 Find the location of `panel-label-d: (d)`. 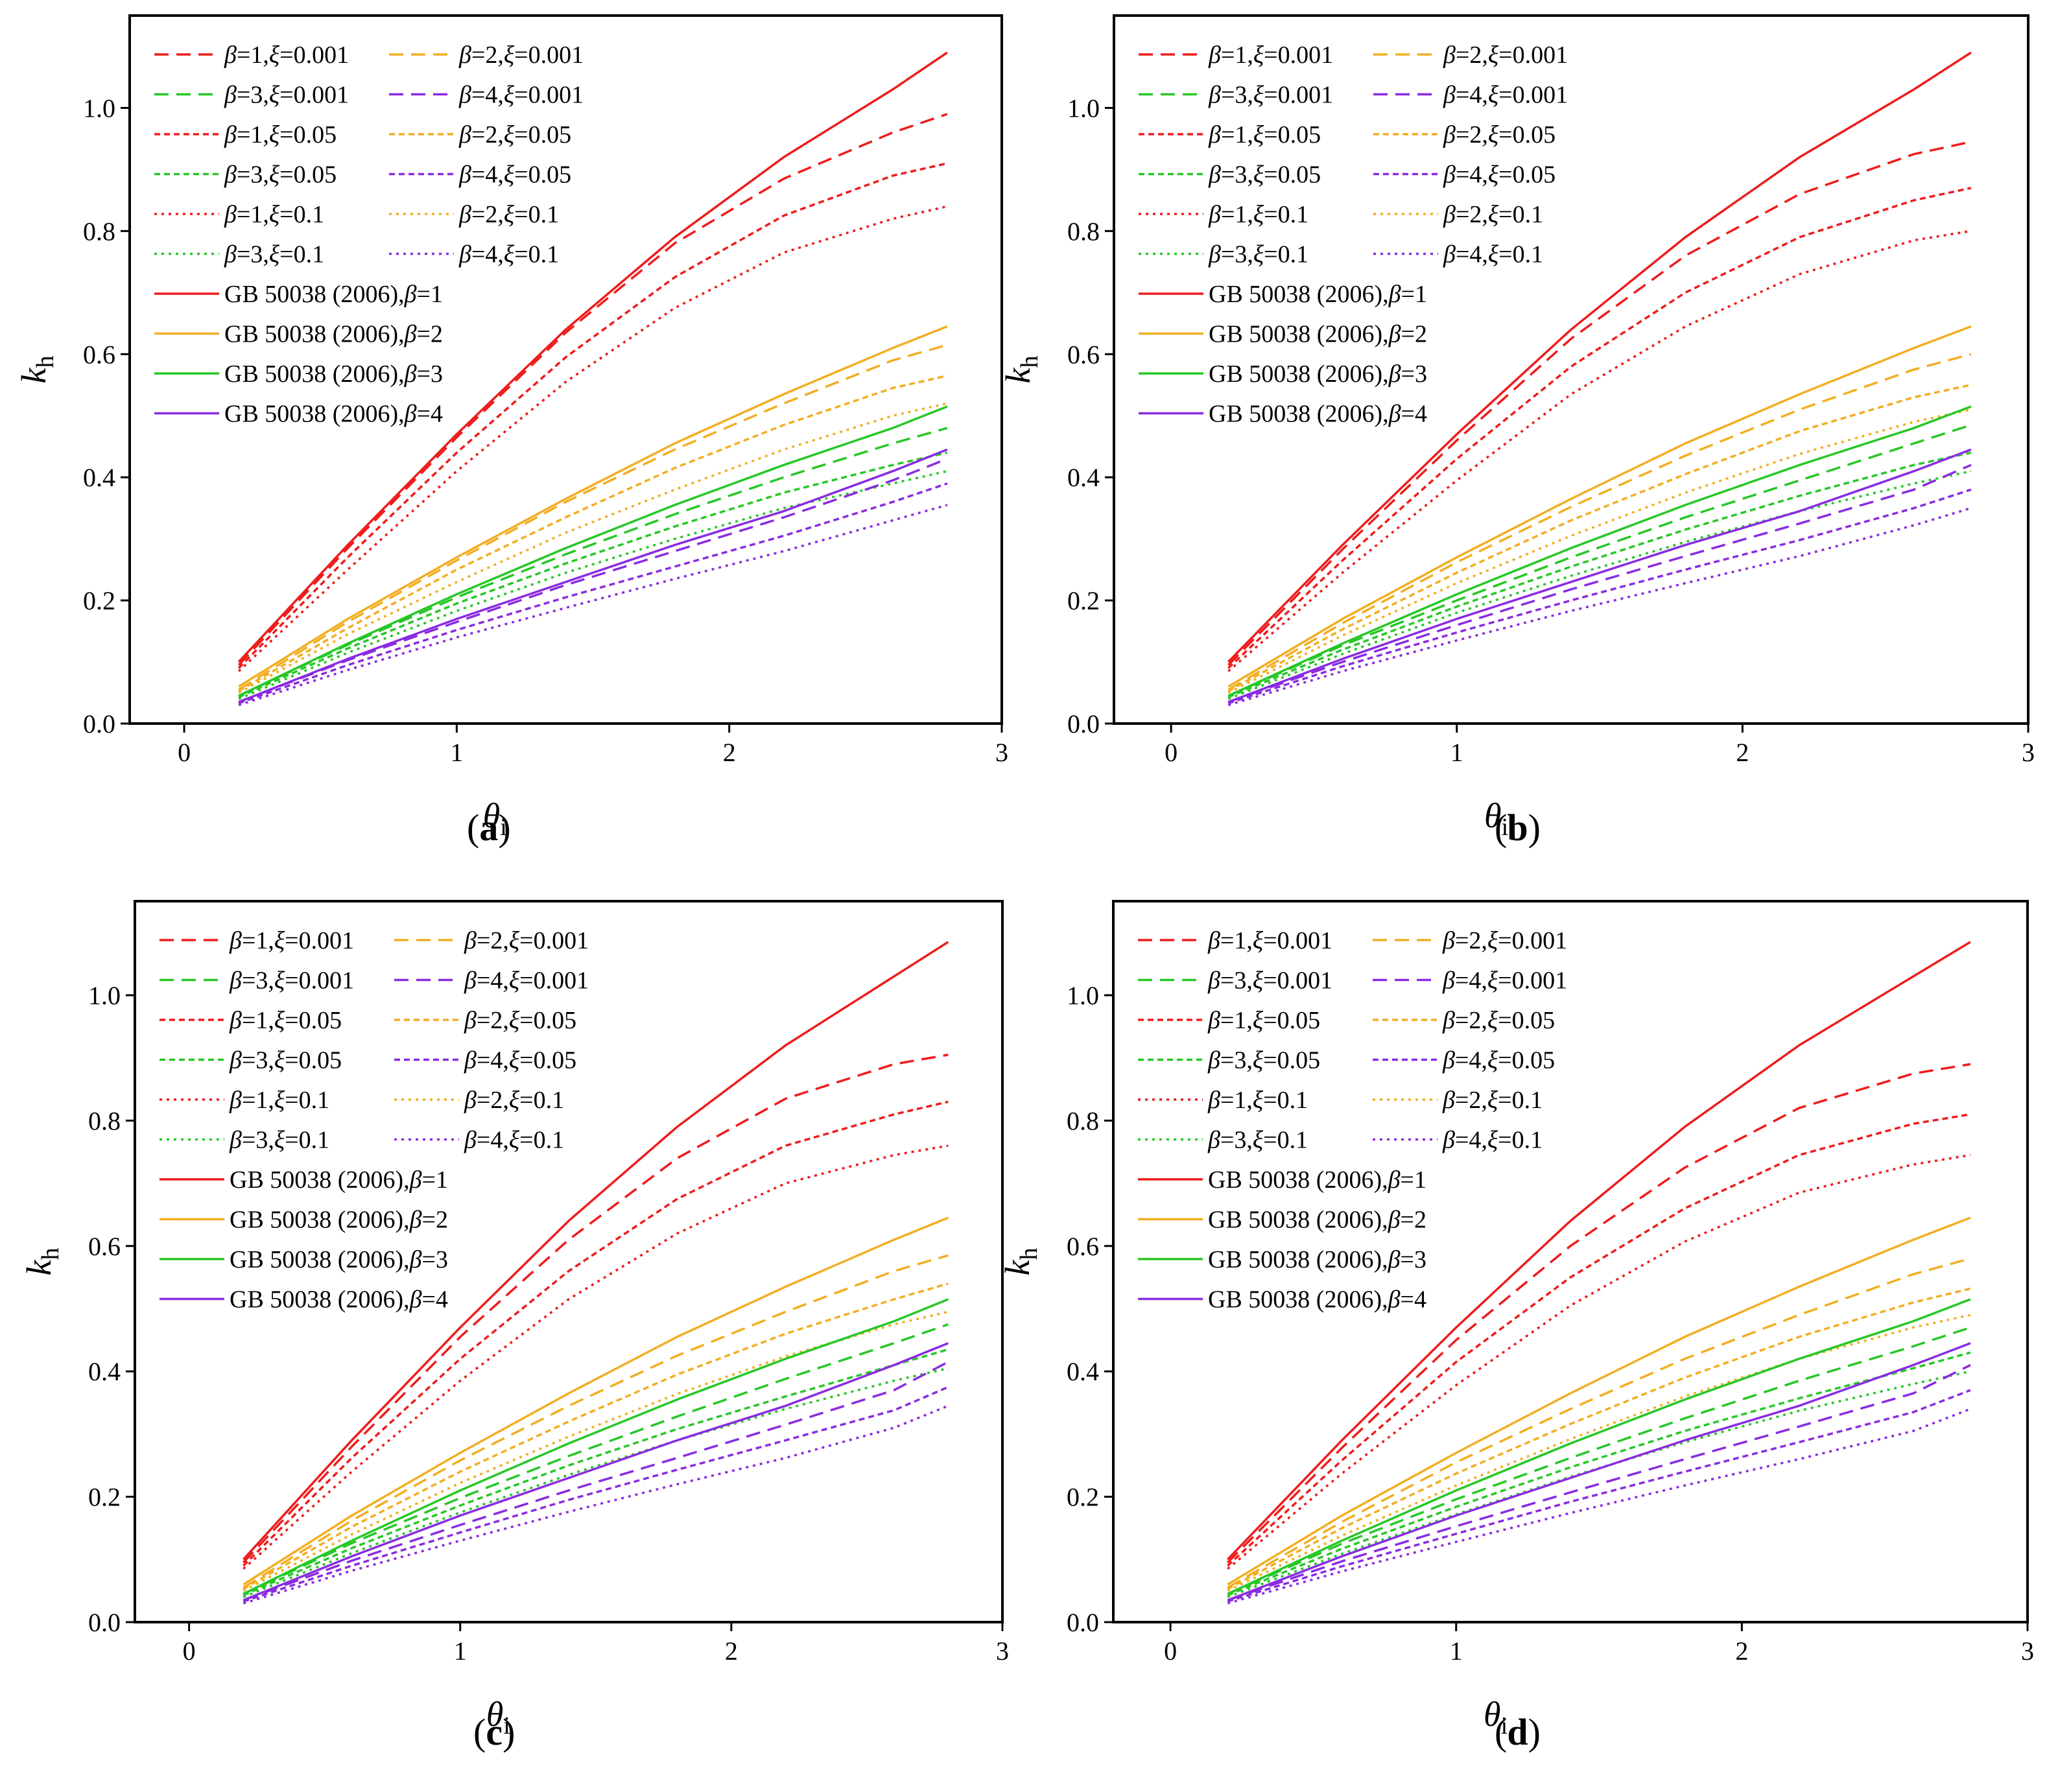

panel-label-d: (d) is located at coordinates (1518, 1732).